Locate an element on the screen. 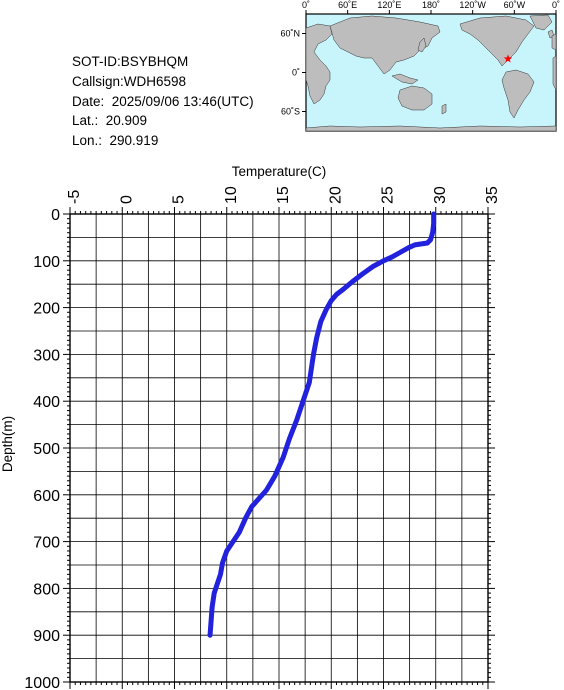  location-map: 0˚ 60˚E 120˚E 180˚ 120˚W 60˚W 0˚ 60˚N 0˚ 60˚S is located at coordinates (420, 66).